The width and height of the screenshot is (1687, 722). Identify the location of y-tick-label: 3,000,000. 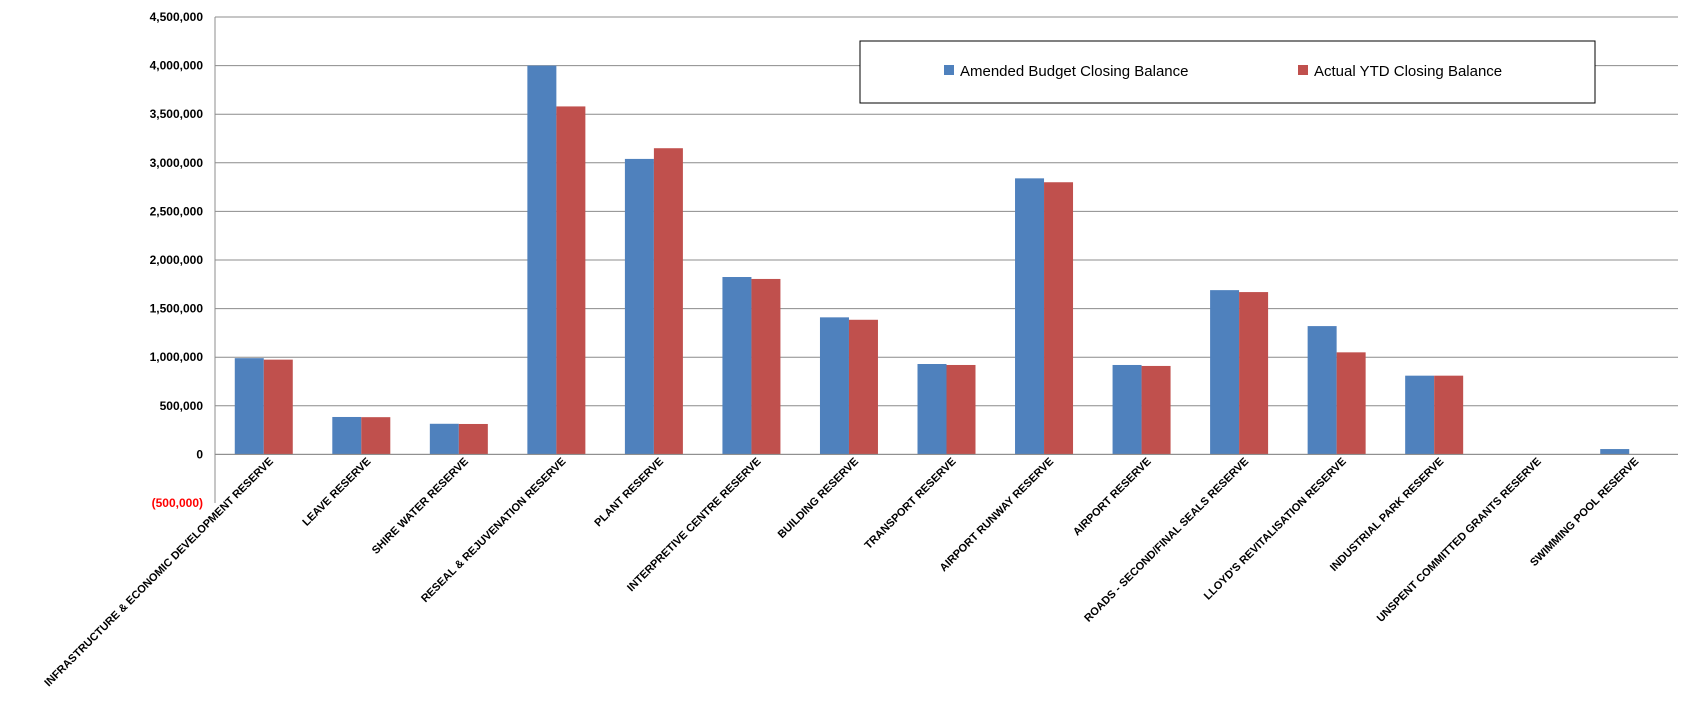
(177, 163).